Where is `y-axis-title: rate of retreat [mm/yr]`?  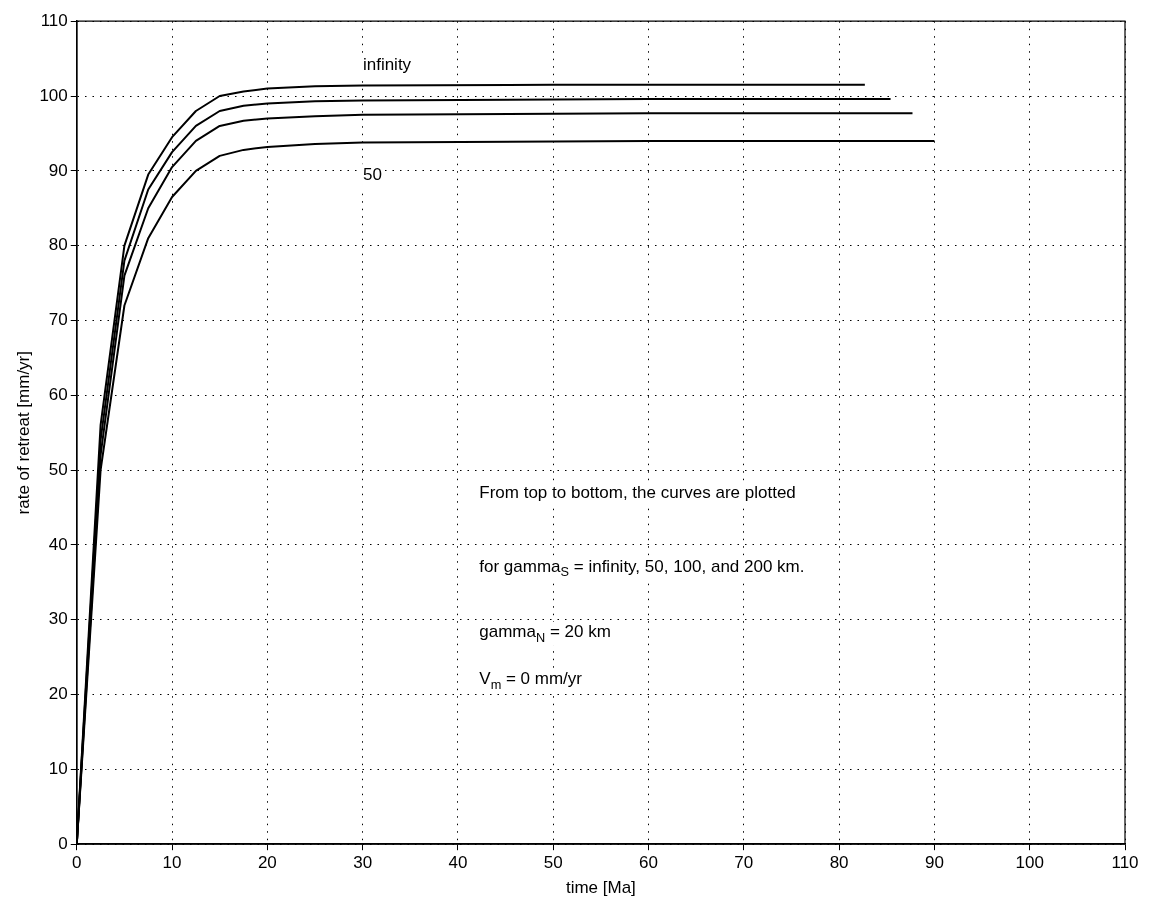
y-axis-title: rate of retreat [mm/yr] is located at coordinates (23, 432).